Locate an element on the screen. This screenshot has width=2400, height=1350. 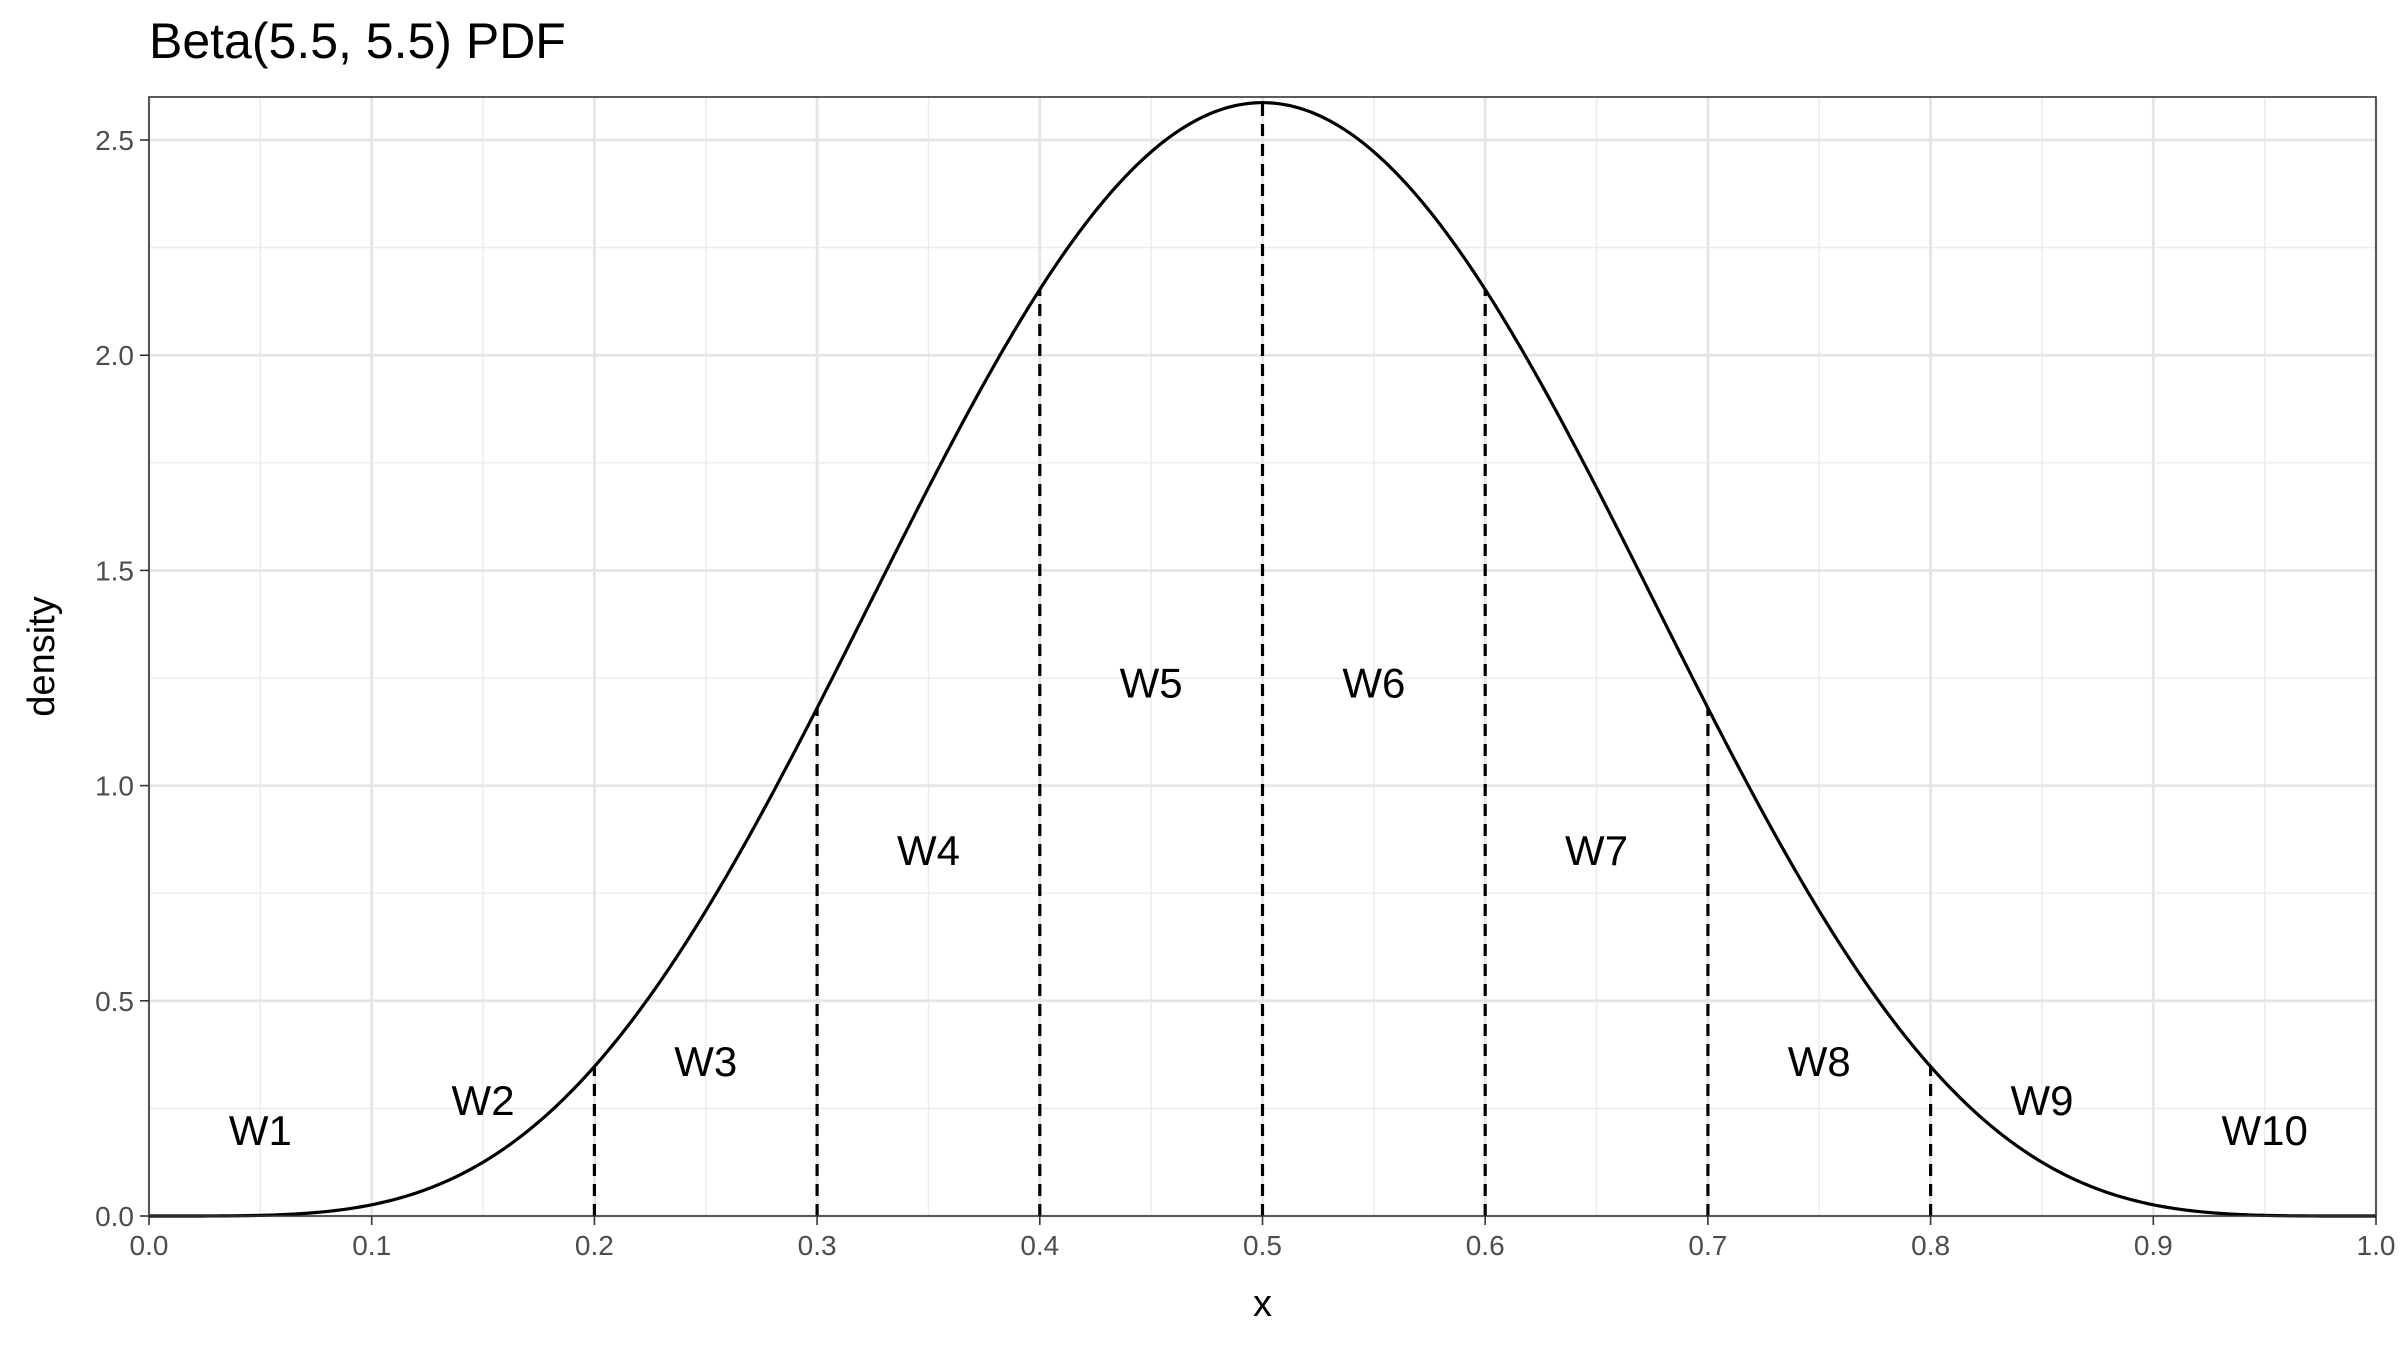
y-tick-label: 2.5 is located at coordinates (114, 140).